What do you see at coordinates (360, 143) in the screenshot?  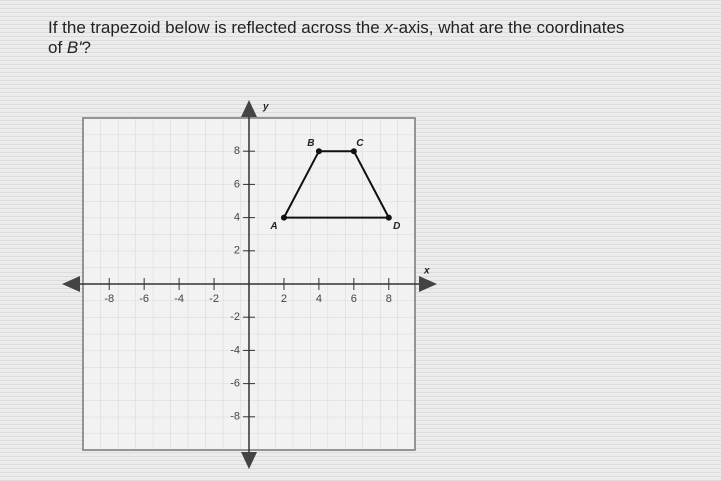 I see `vertex-label: C` at bounding box center [360, 143].